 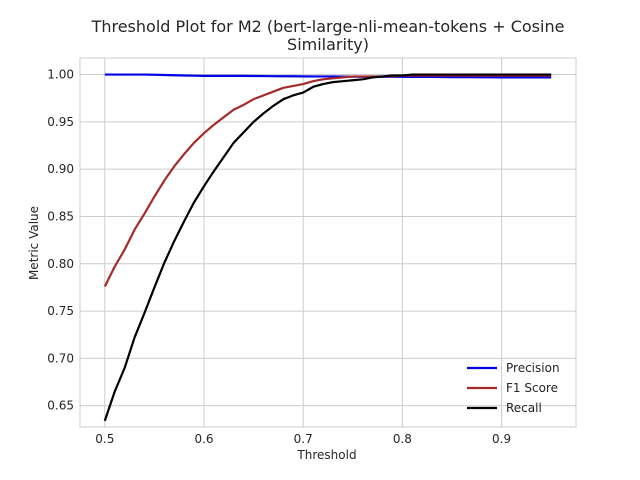 I want to click on legend-label-precision: Precision, so click(x=533, y=368).